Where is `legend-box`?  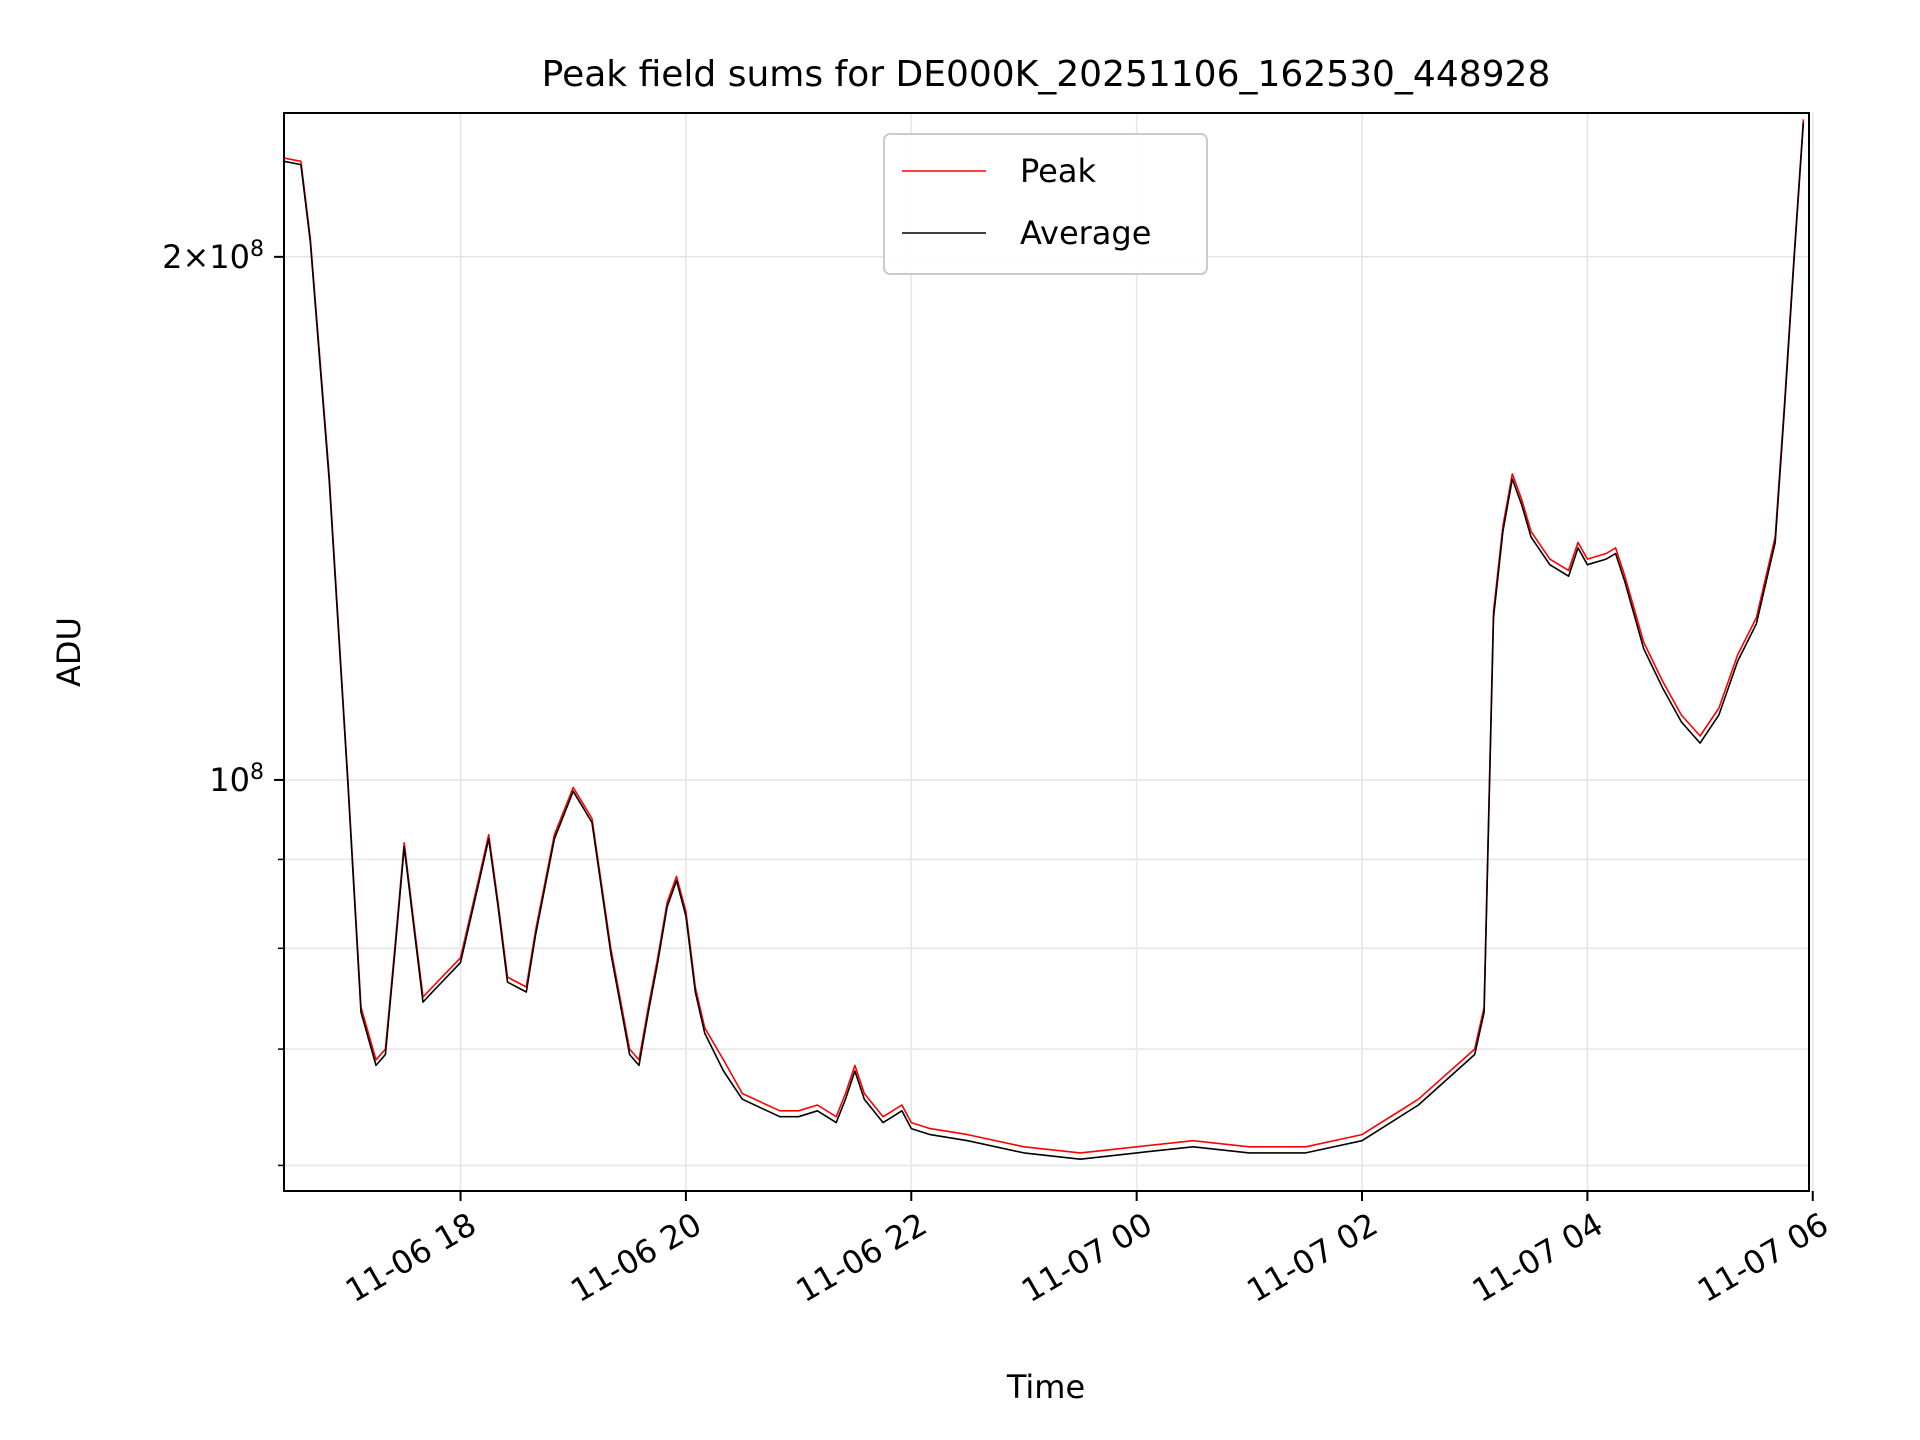
legend-box is located at coordinates (1045, 204).